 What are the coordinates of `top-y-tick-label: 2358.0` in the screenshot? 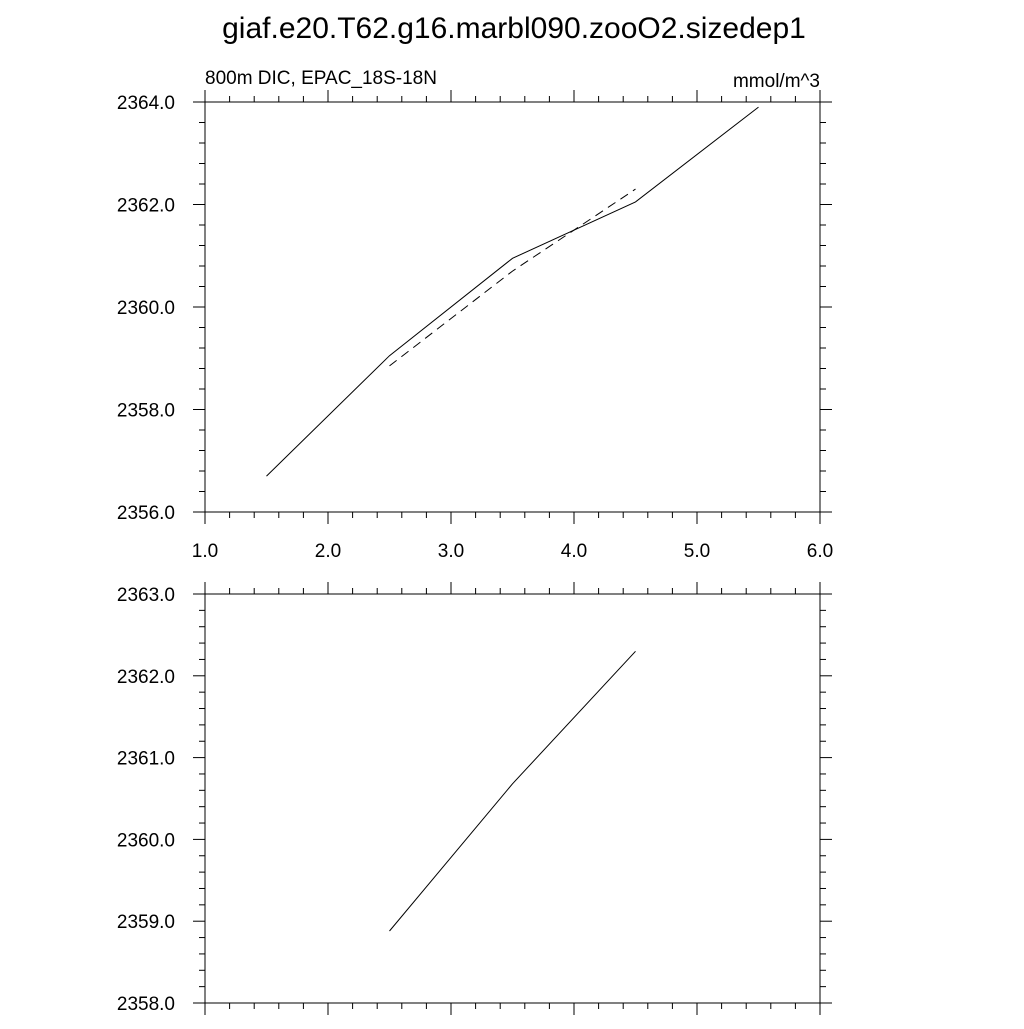 It's located at (146, 411).